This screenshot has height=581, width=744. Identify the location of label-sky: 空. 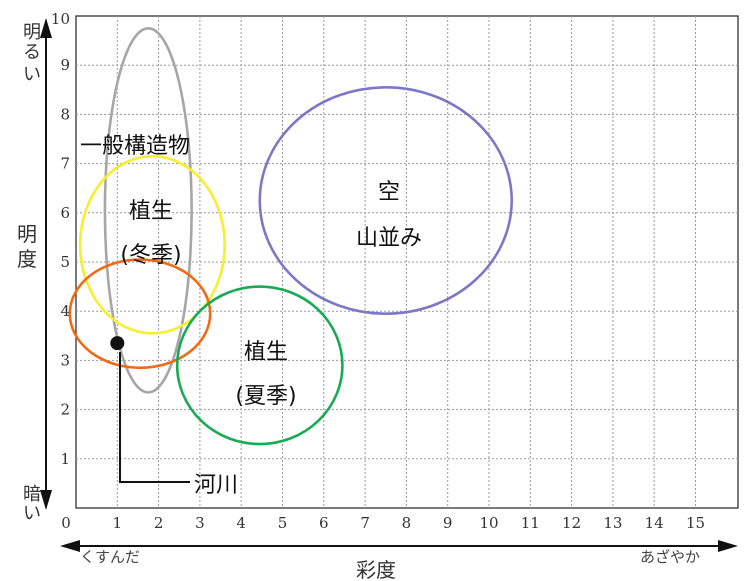
(389, 192).